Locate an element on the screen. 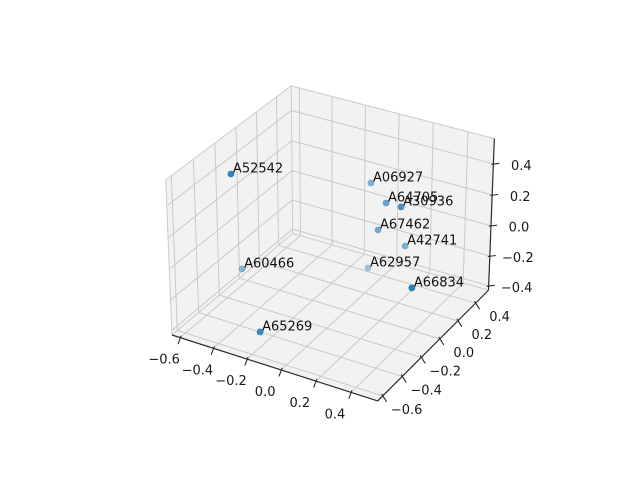 This screenshot has width=640, height=480. x-tick-label: −0.2 is located at coordinates (231, 381).